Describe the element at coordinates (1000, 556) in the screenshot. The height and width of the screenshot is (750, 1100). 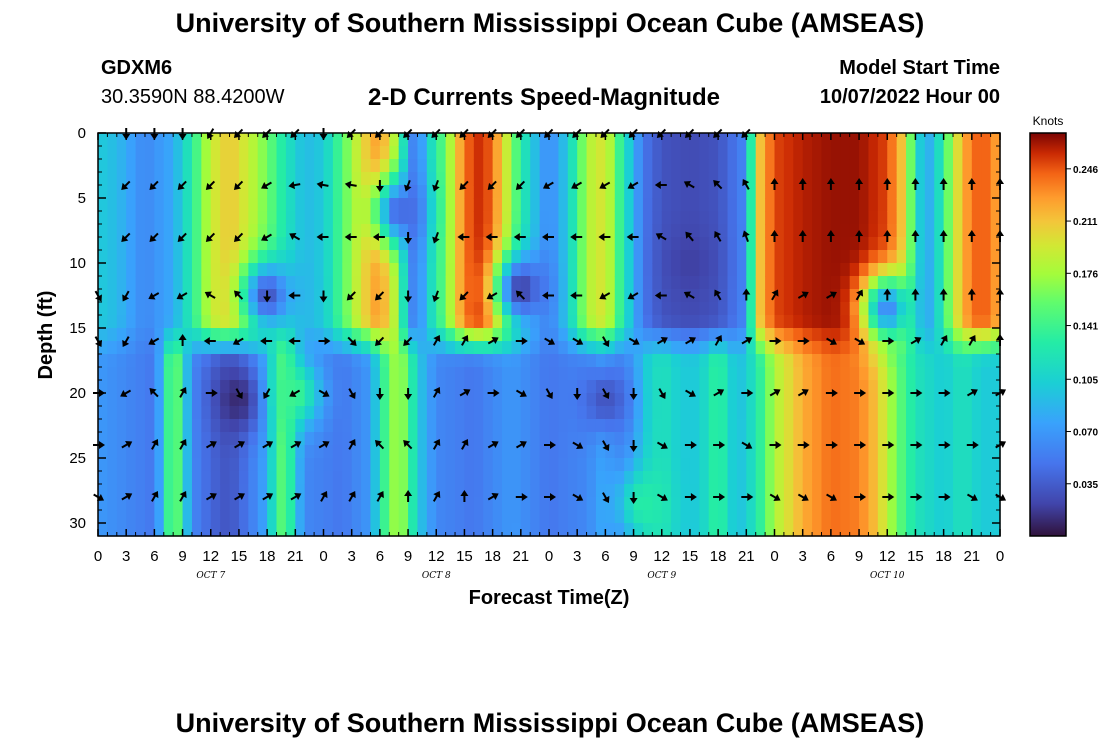
I see `x-tick-label: 0` at that location.